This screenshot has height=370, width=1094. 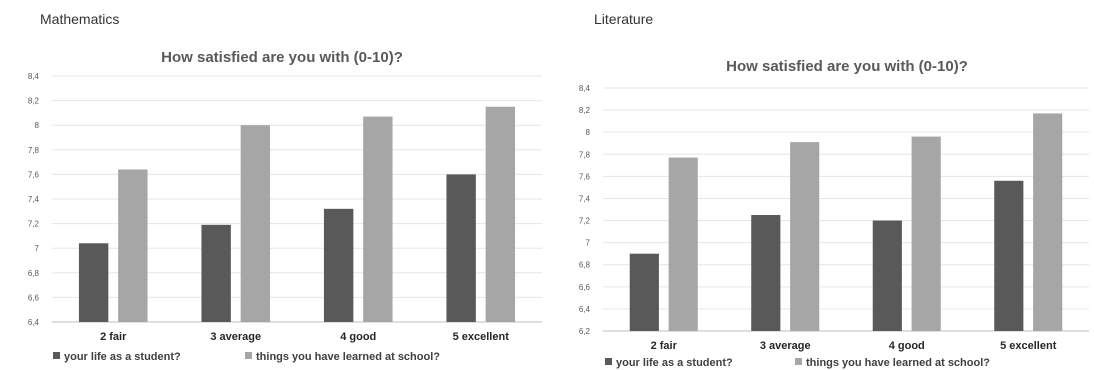 I want to click on y-tick-label: 6,2, so click(x=585, y=331).